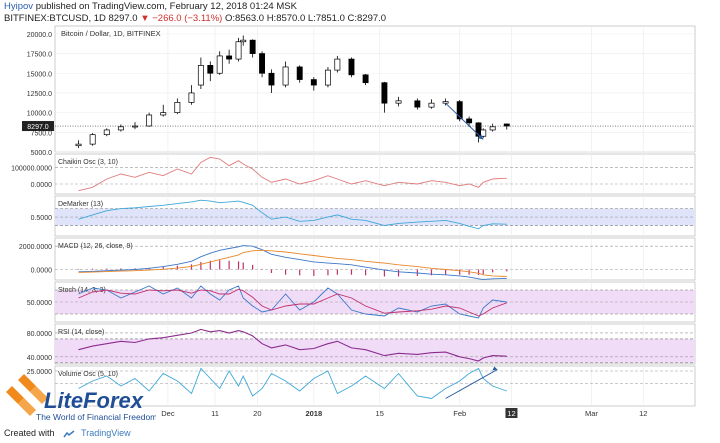 This screenshot has width=720, height=443. What do you see at coordinates (168, 413) in the screenshot?
I see `x-tick-label: Dec` at bounding box center [168, 413].